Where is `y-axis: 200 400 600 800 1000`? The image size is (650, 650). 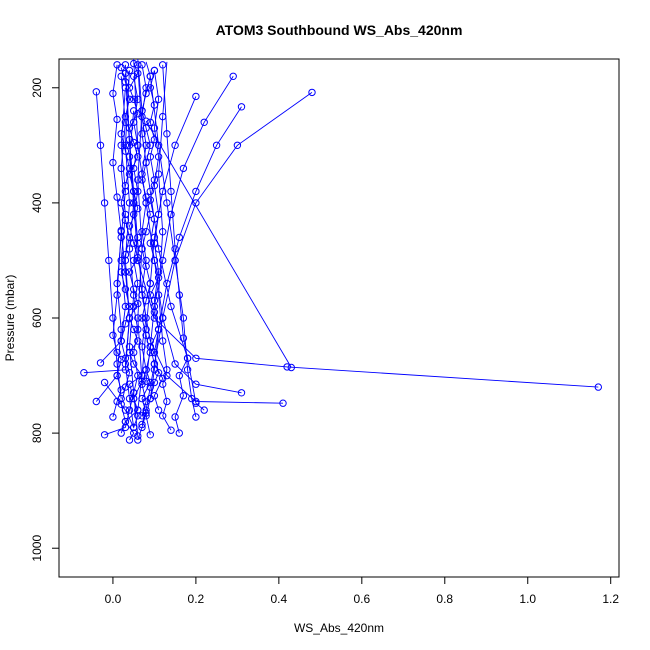
y-axis: 200 400 600 800 1000 is located at coordinates (44, 319).